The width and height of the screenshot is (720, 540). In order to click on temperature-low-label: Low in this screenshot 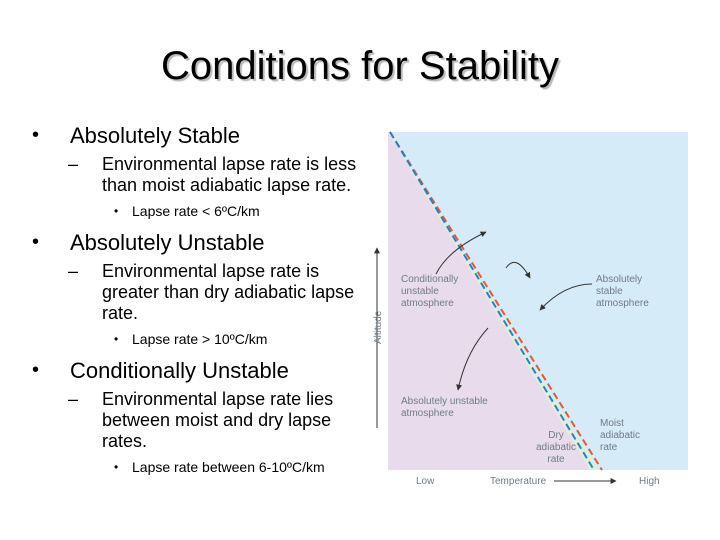, I will do `click(425, 481)`.